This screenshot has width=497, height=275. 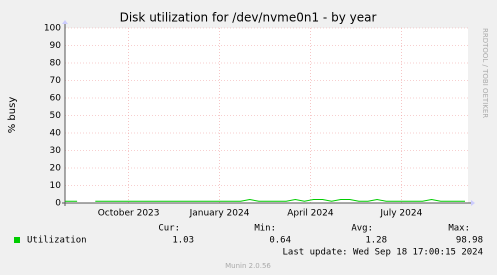 I want to click on last-update: Last update: Wed Sep 18 17:00:15 2024, so click(x=383, y=253).